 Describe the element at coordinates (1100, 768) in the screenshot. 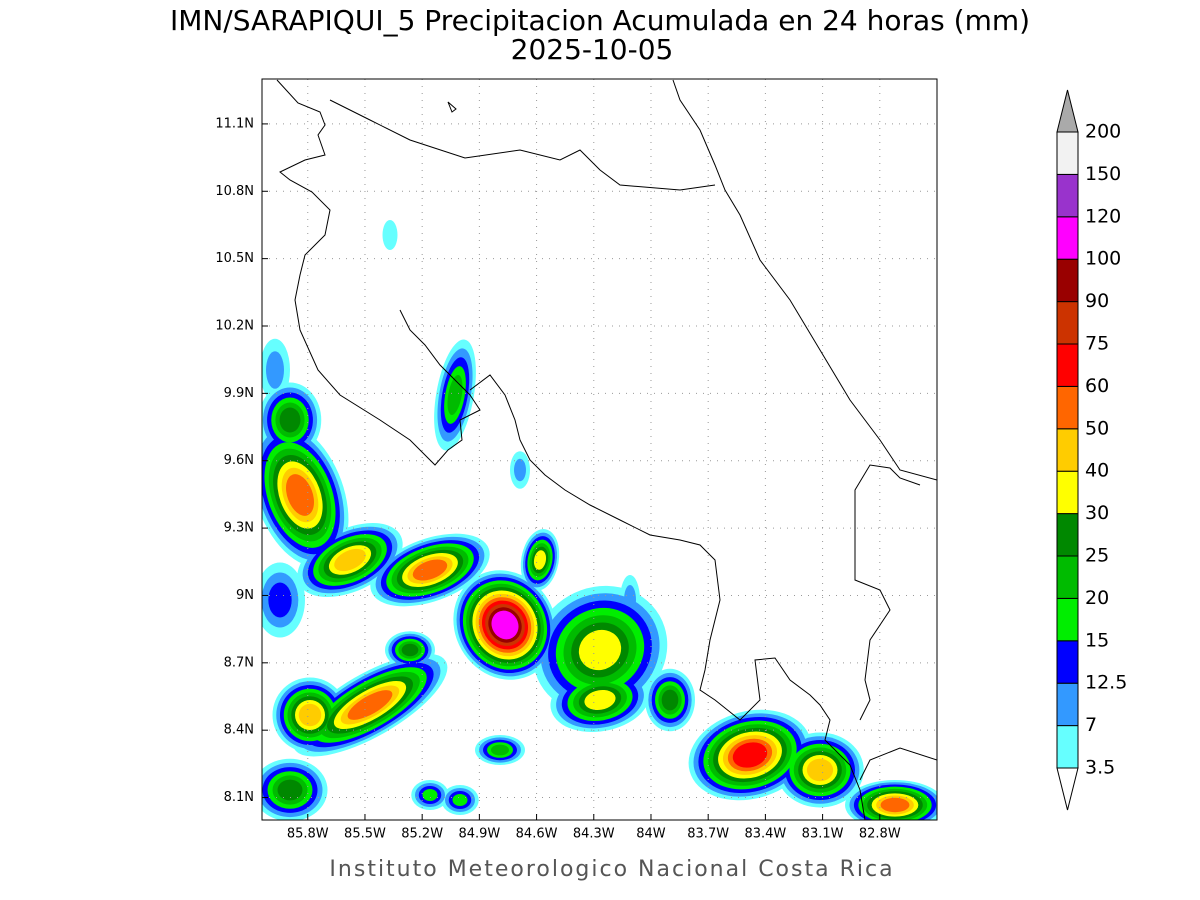

I see `colorbar-label: 3.5` at that location.